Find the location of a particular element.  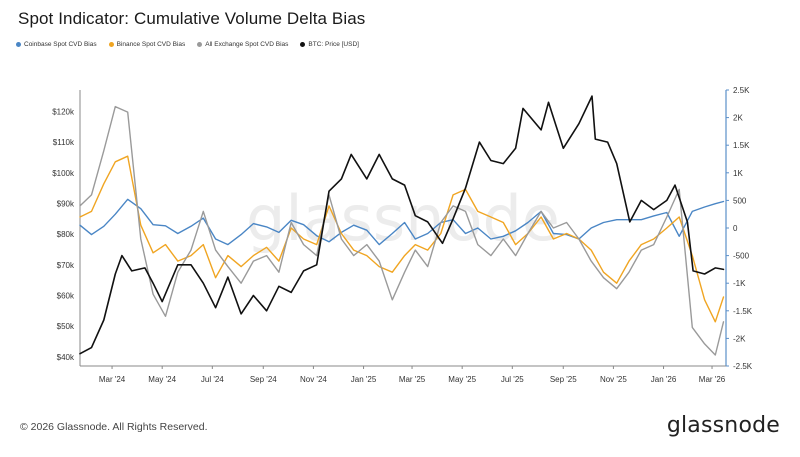

y-left-tick-label: $90k is located at coordinates (66, 203).